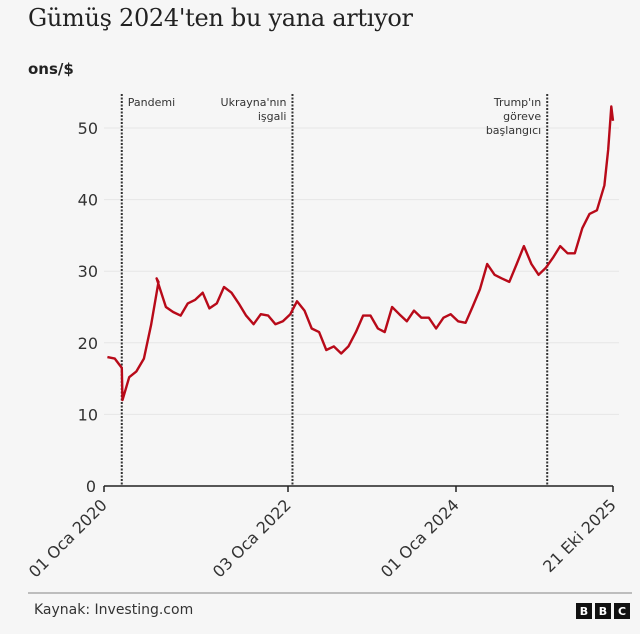 The height and width of the screenshot is (634, 640). Describe the element at coordinates (88, 271) in the screenshot. I see `y-tick-label: 30` at that location.